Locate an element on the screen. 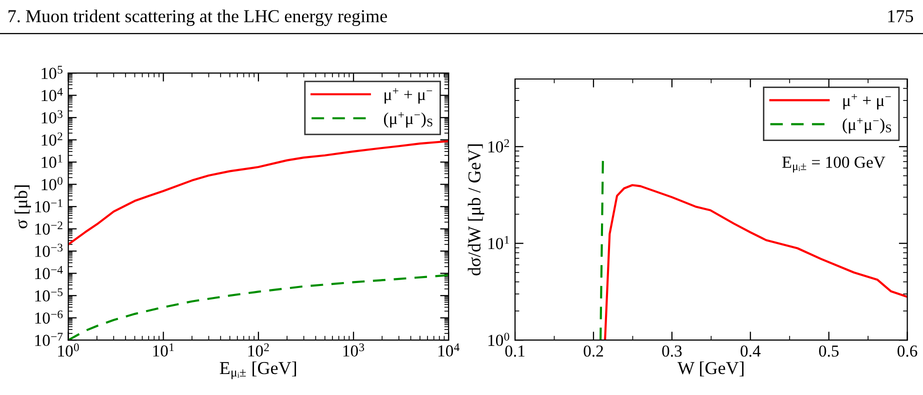 The image size is (923, 395). x-tick-label: 0.1 is located at coordinates (514, 351).